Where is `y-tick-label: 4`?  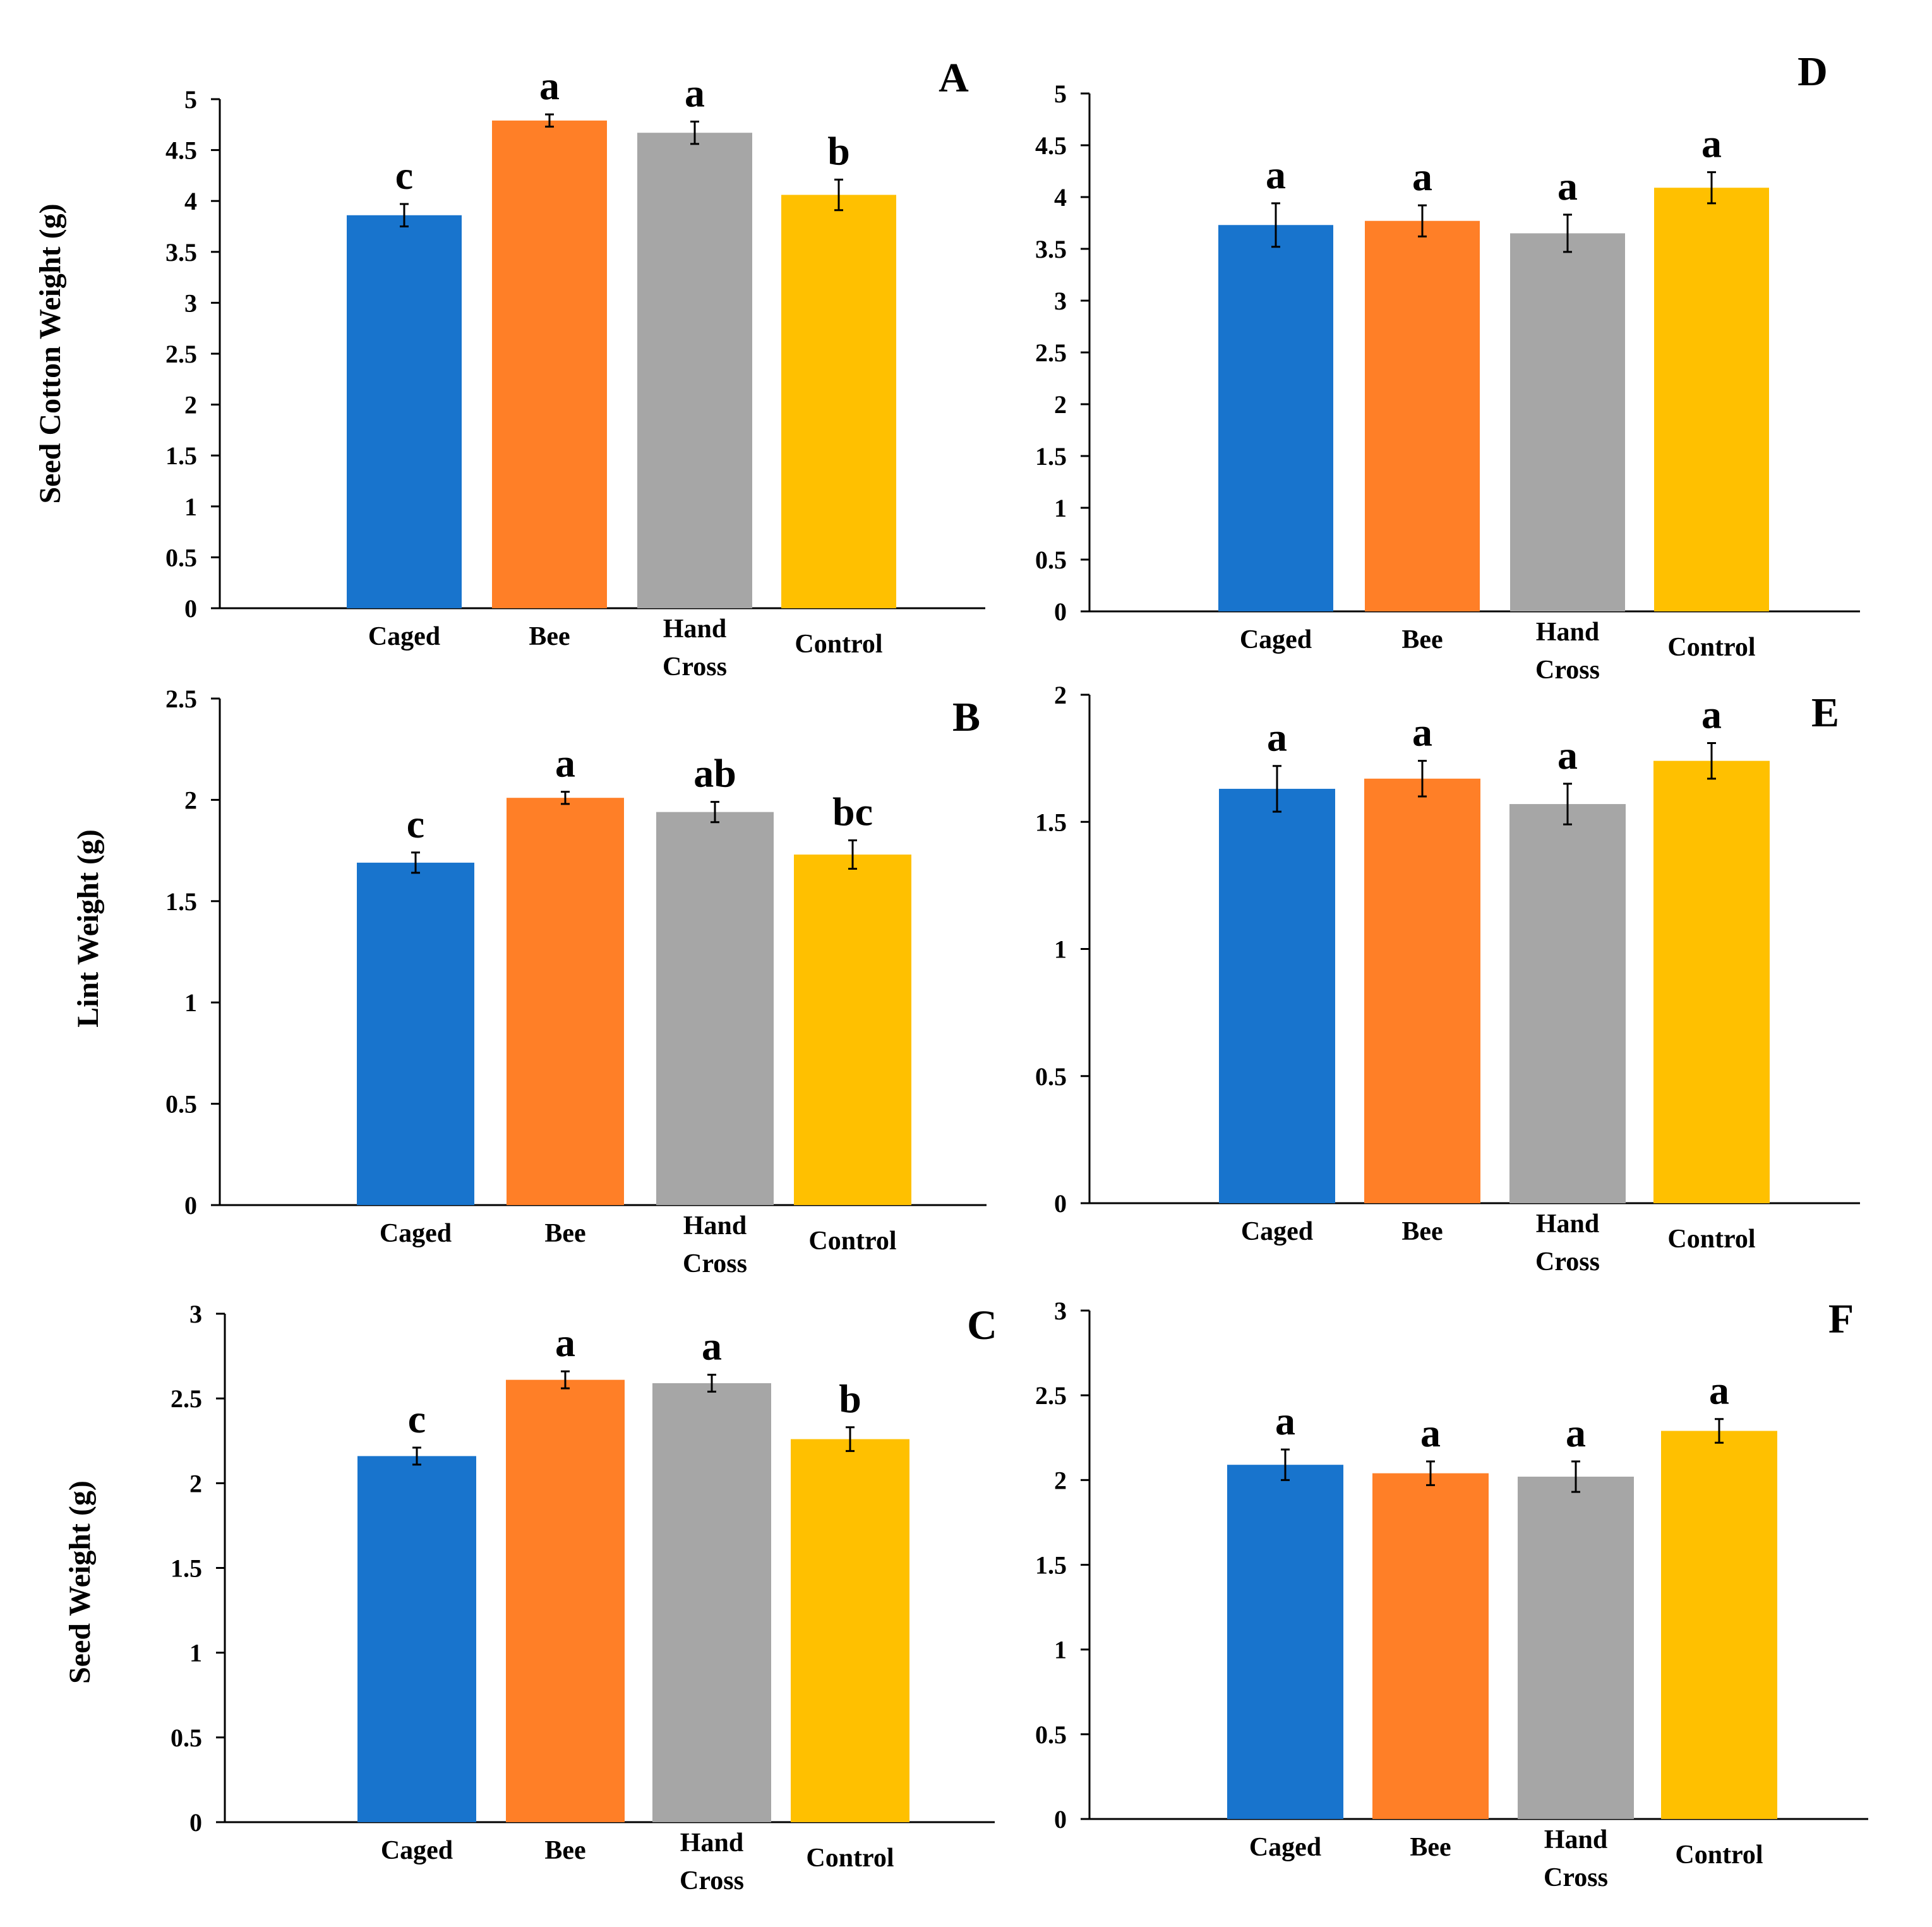
y-tick-label: 4 is located at coordinates (1060, 197).